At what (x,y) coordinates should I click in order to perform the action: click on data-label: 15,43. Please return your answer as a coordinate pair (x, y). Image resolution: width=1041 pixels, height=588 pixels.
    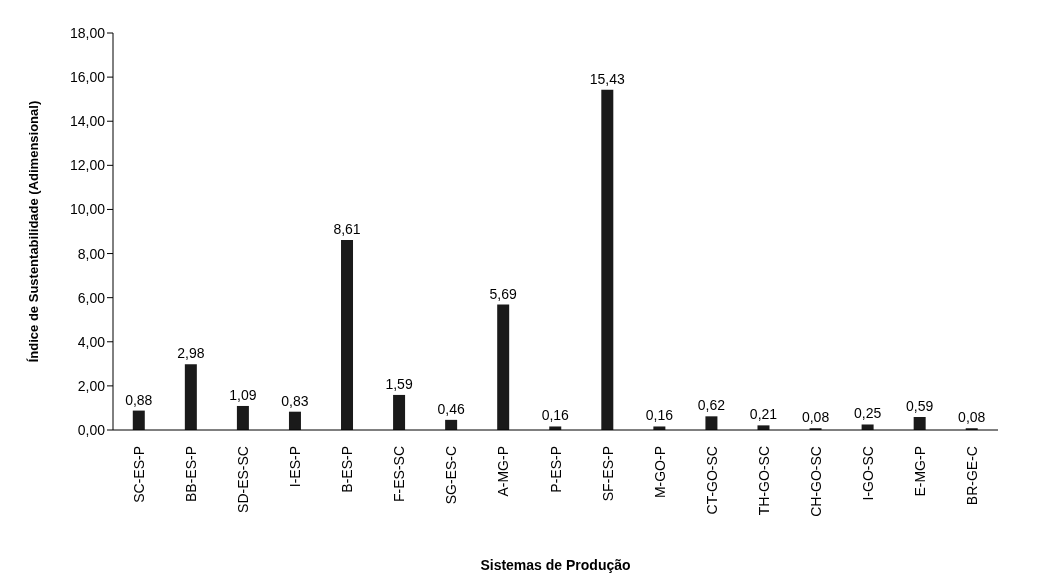
    Looking at the image, I should click on (607, 78).